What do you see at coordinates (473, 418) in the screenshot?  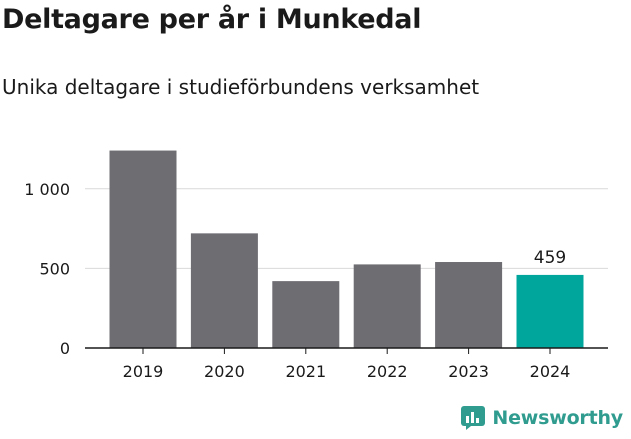 I see `newsworthy-icon` at bounding box center [473, 418].